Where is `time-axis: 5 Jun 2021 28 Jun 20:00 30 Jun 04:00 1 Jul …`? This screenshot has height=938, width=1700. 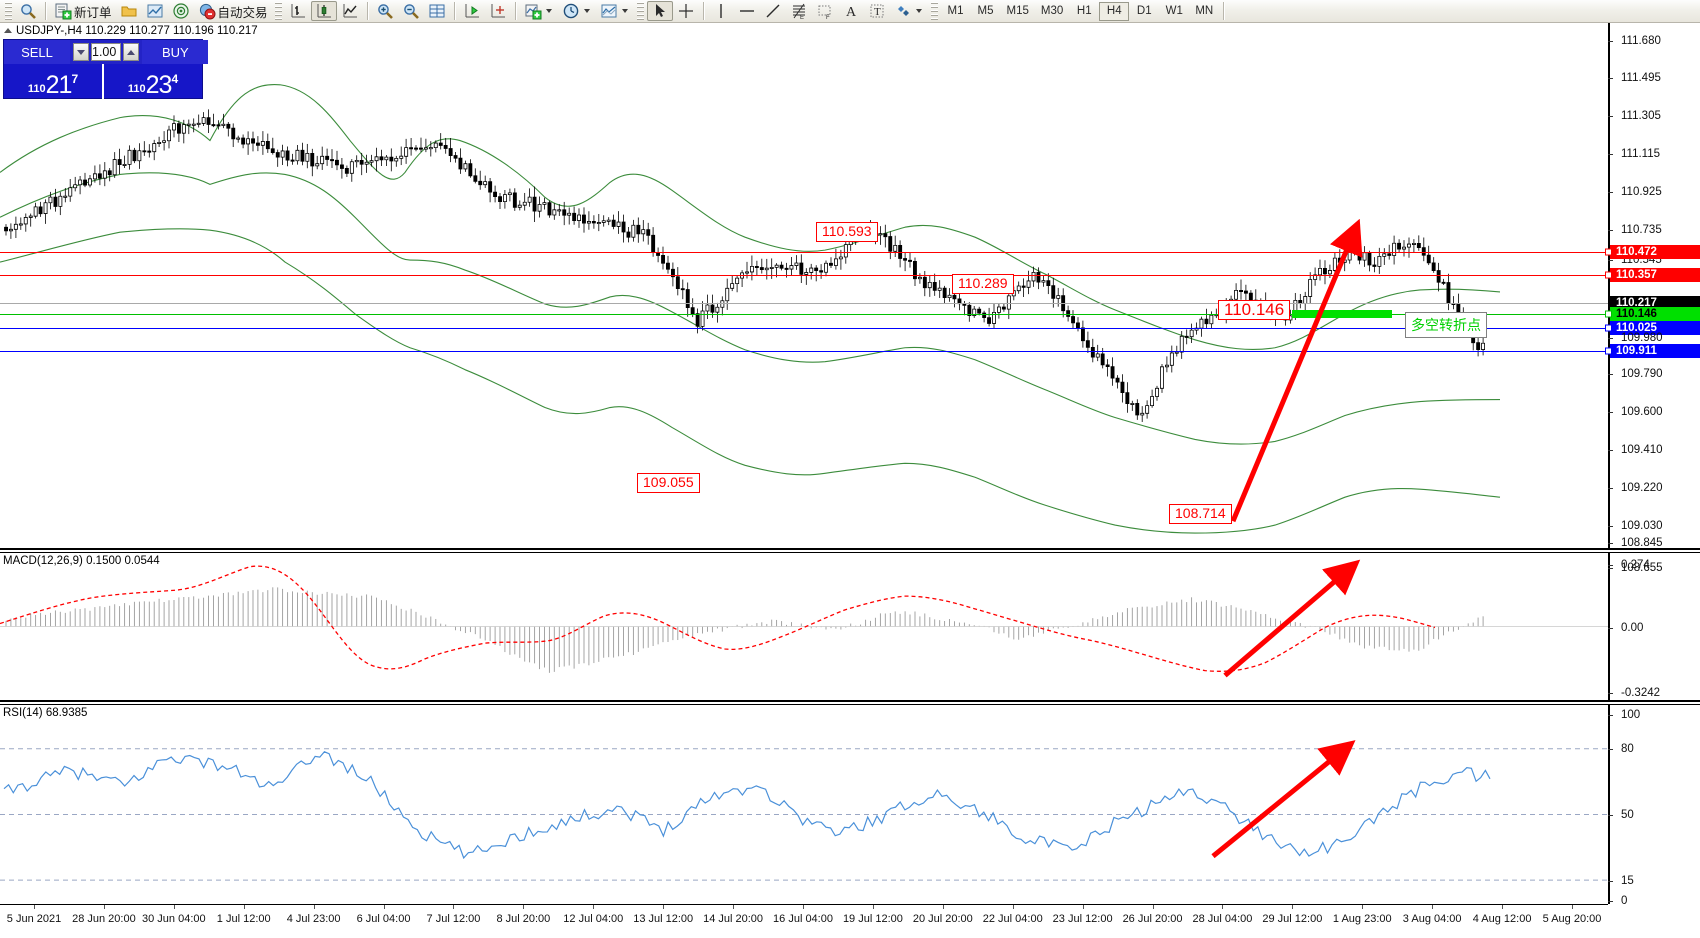 time-axis: 5 Jun 2021 28 Jun 20:00 30 Jun 04:00 1 Jul … is located at coordinates (804, 921).